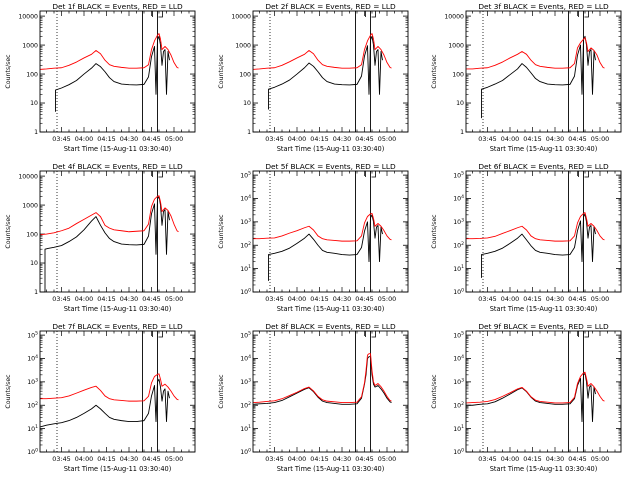  Describe the element at coordinates (245, 175) in the screenshot. I see `y-tick-label: 10⁵` at that location.